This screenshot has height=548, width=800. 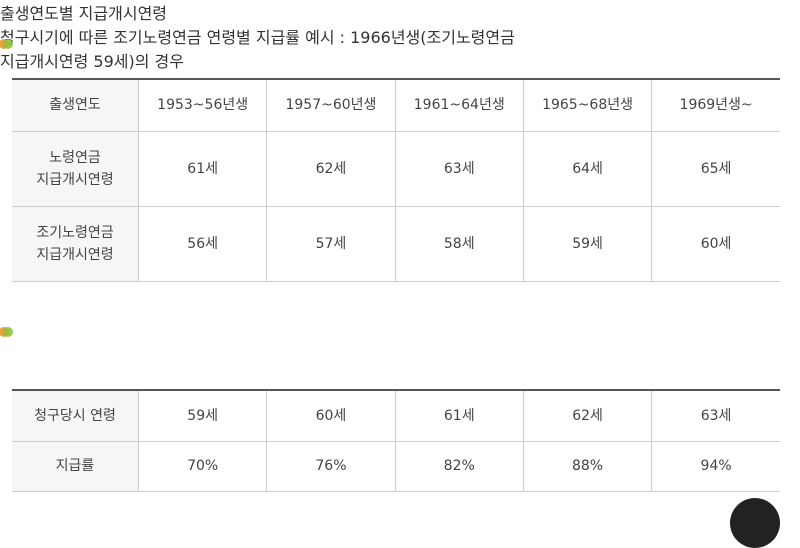 I want to click on cell: 60세, so click(x=715, y=244).